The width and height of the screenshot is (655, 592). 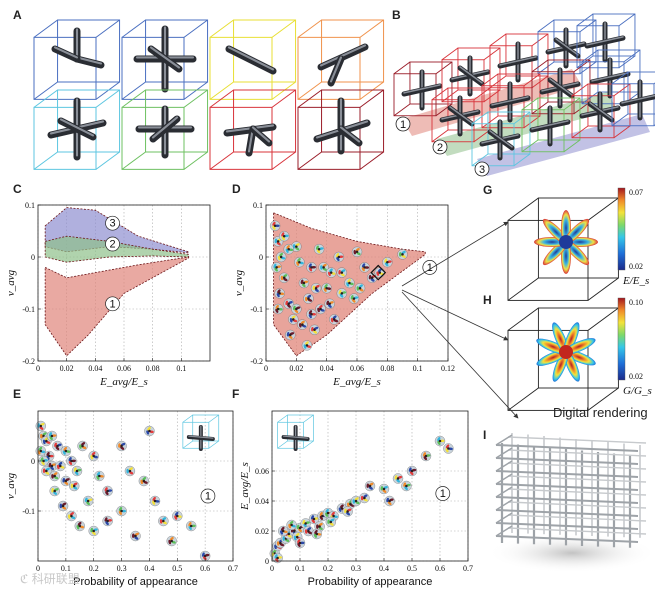 I want to click on E-xtick: 0.3, so click(x=122, y=568).